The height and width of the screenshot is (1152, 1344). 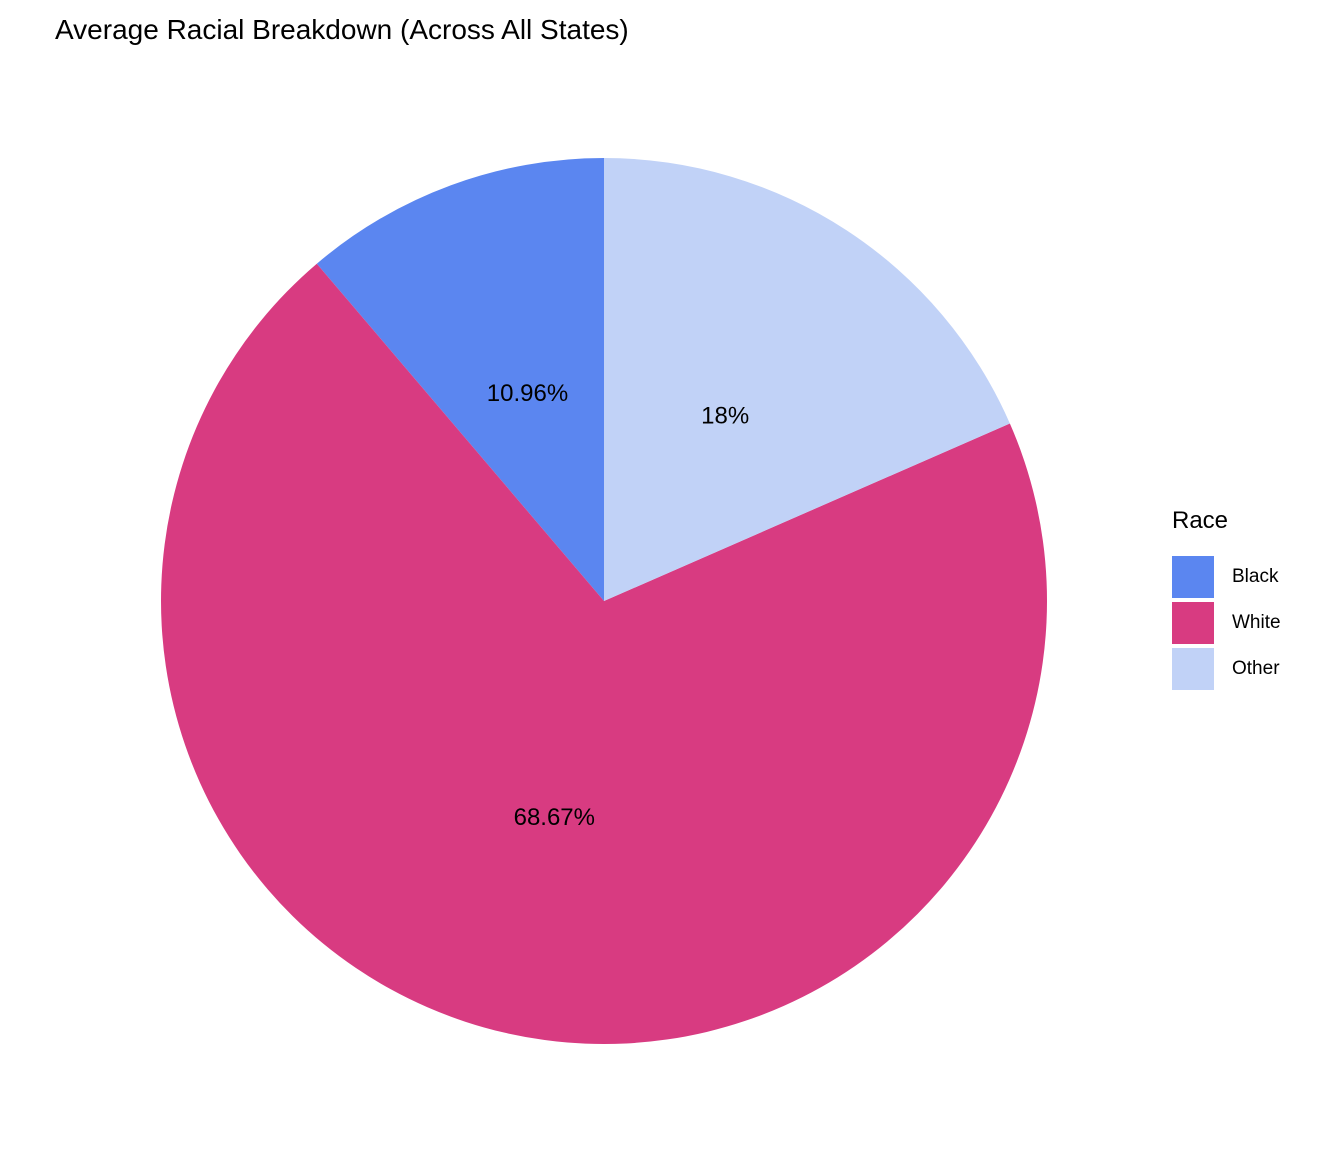 I want to click on pie-slice-other, so click(x=807, y=379).